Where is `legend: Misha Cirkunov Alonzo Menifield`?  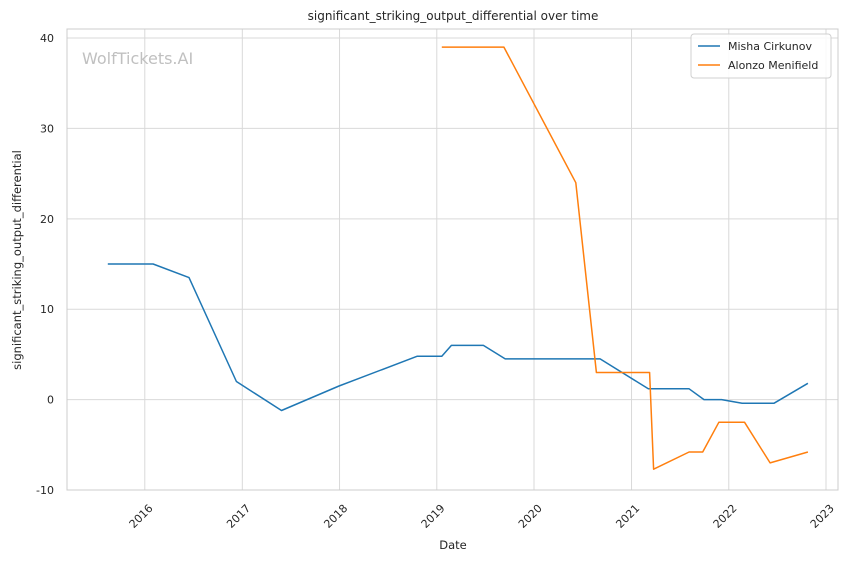 legend: Misha Cirkunov Alonzo Menifield is located at coordinates (761, 56).